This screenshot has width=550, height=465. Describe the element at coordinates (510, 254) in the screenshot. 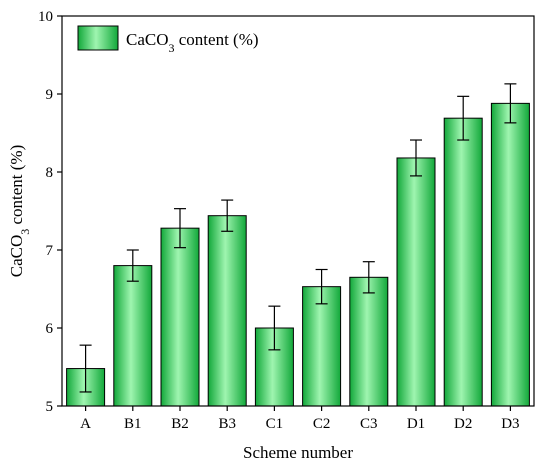

I see `bar-D3` at that location.